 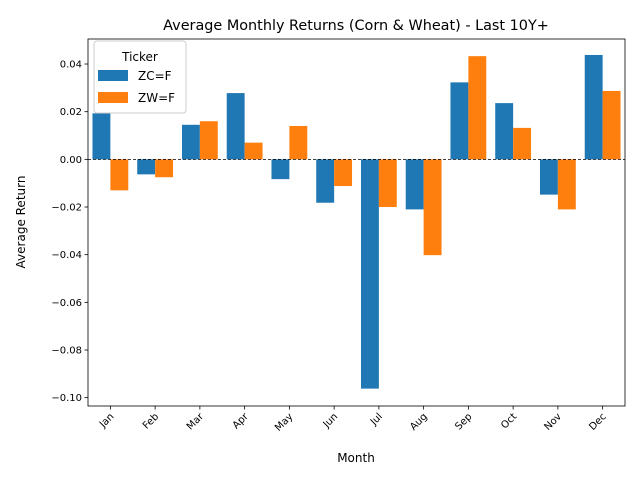 What do you see at coordinates (387, 183) in the screenshot?
I see `bar-zwf-jul` at bounding box center [387, 183].